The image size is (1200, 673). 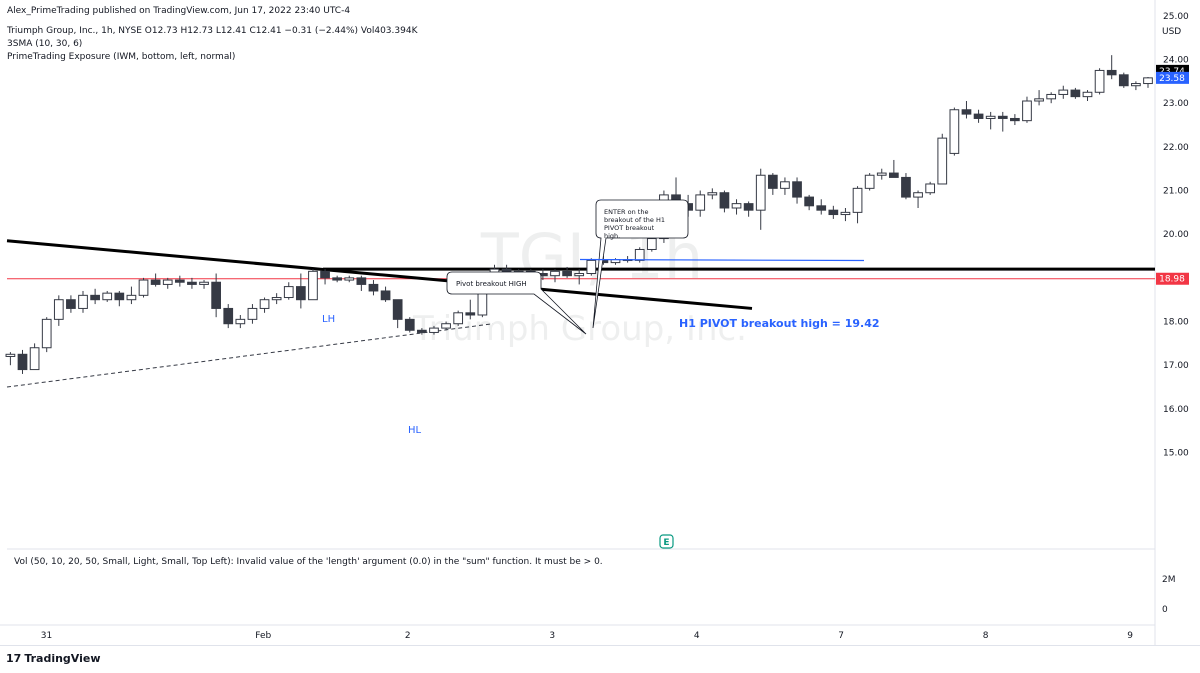 I want to click on tradingview-logo: 17 TradingView, so click(x=53, y=658).